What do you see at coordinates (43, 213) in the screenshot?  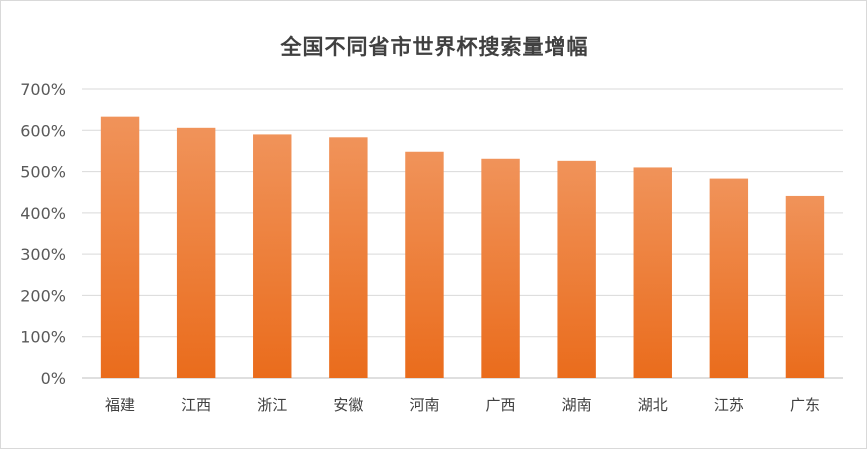 I see `y-tick-label: 400%` at bounding box center [43, 213].